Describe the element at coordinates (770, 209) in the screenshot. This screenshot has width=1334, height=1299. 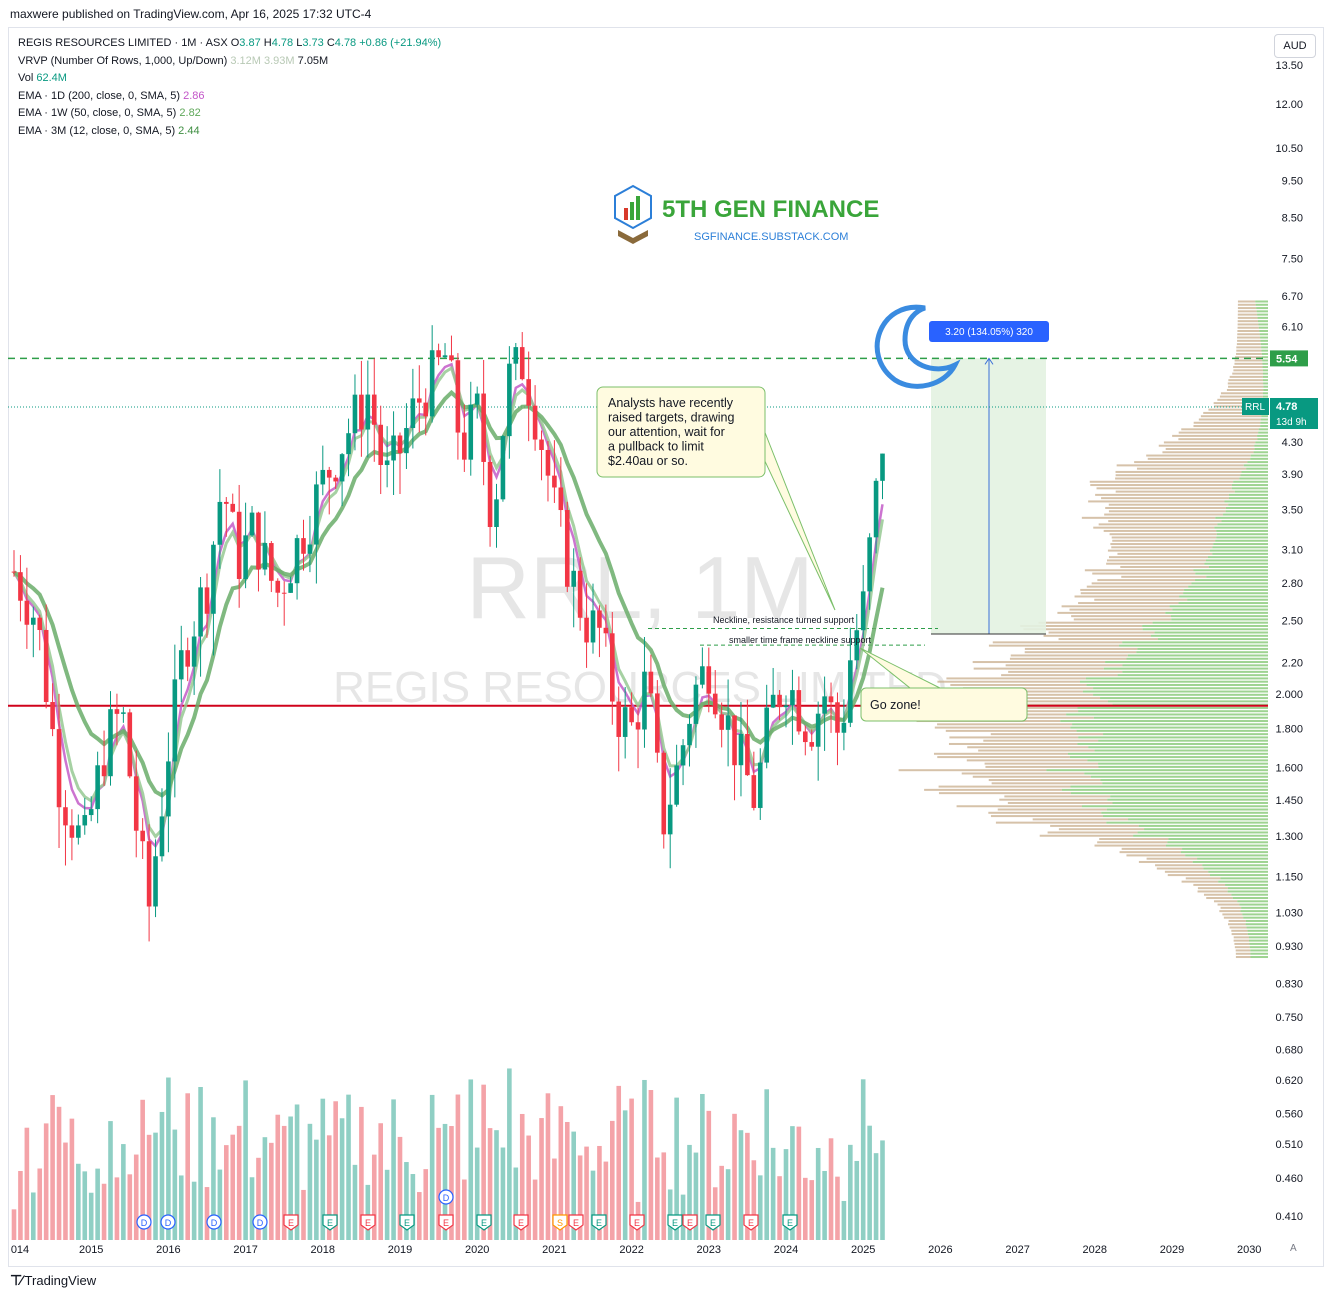
I see `logo-title: 5TH GEN FINANCE` at that location.